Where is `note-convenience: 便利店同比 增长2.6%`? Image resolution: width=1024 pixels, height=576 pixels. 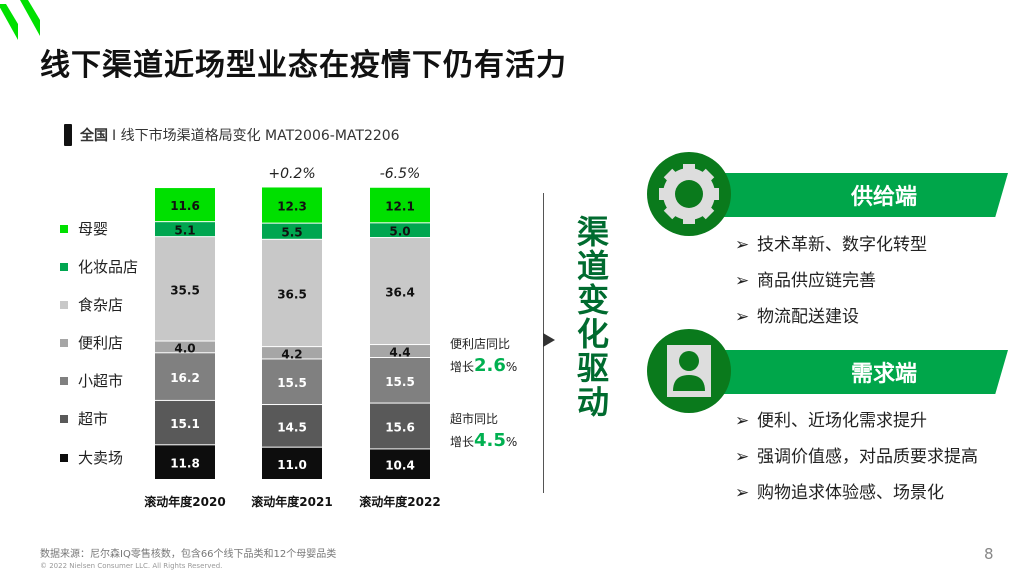
note-convenience: 便利店同比 增长2.6% is located at coordinates (484, 356).